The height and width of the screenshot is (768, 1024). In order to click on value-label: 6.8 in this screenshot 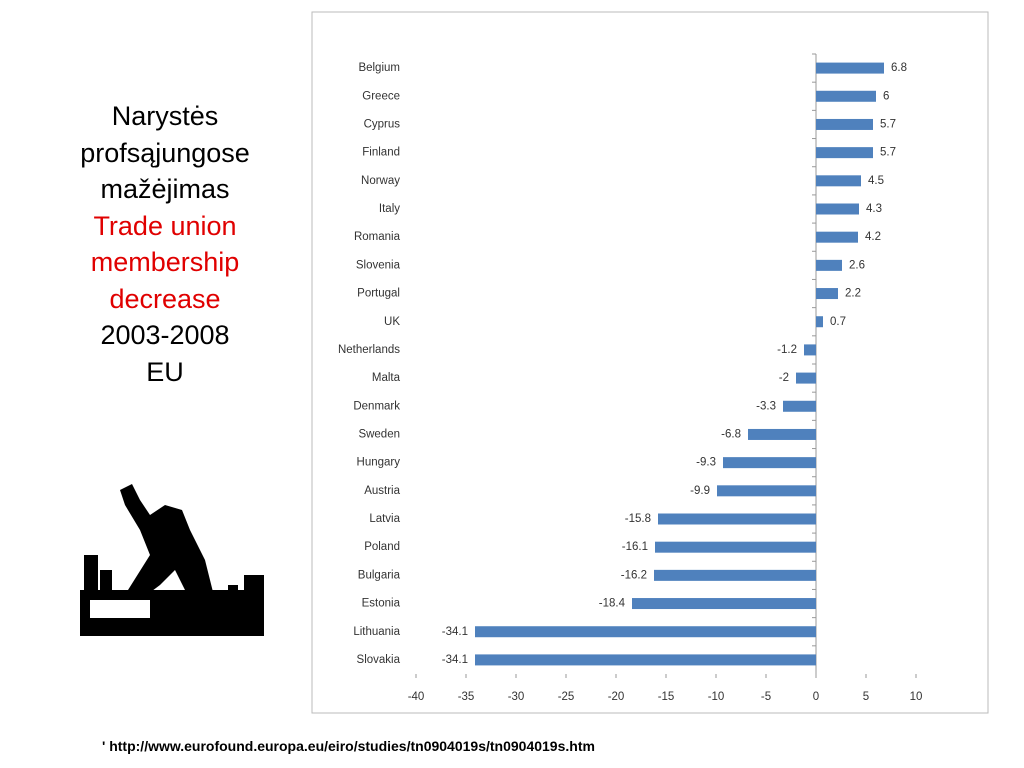, I will do `click(899, 68)`.